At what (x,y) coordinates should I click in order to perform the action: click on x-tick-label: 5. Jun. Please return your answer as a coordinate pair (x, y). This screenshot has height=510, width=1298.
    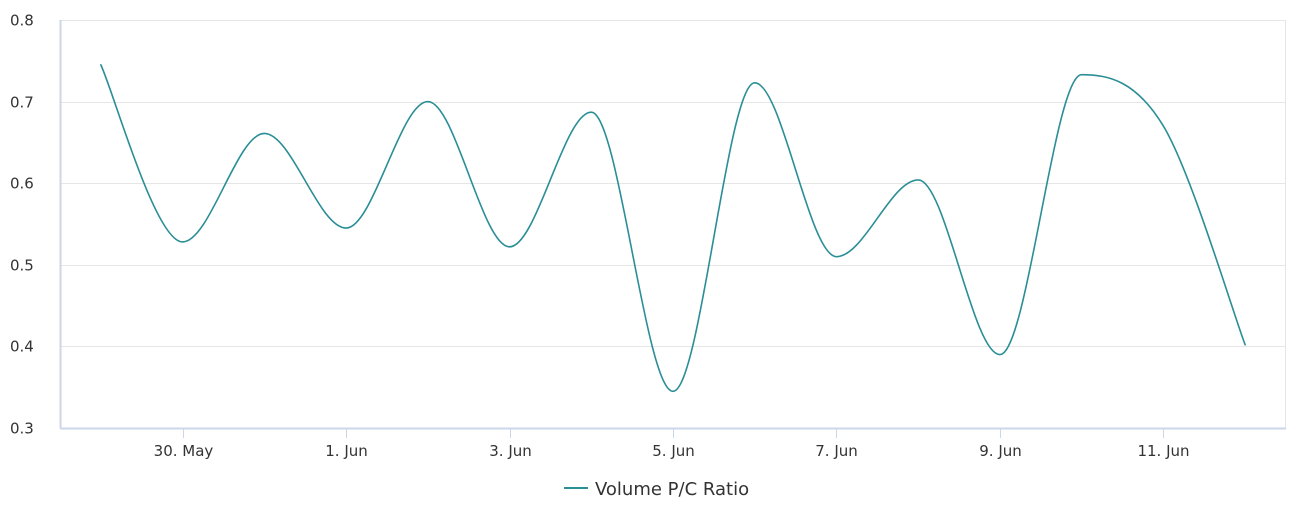
    Looking at the image, I should click on (673, 451).